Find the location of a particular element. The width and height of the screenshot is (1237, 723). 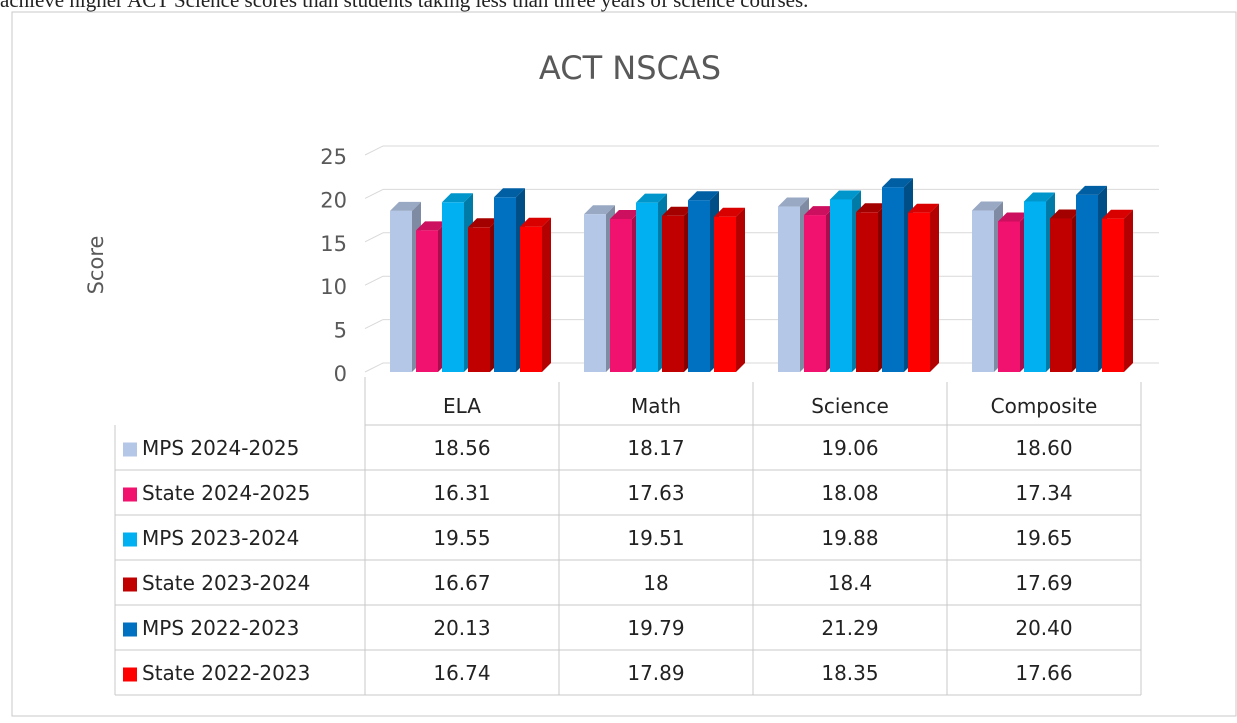

legend-label: State 2024-2025 is located at coordinates (226, 493).